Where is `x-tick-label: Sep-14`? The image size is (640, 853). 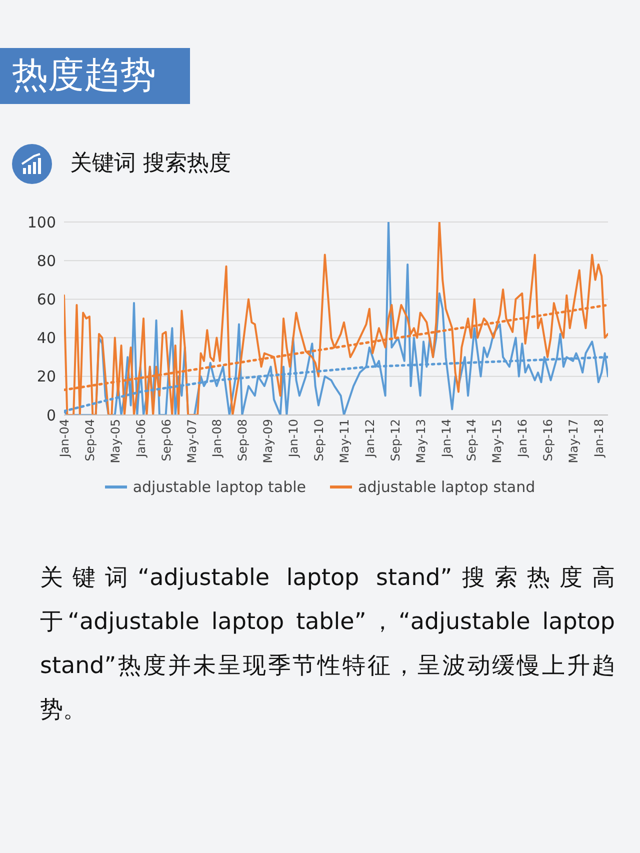
x-tick-label: Sep-14 is located at coordinates (471, 440).